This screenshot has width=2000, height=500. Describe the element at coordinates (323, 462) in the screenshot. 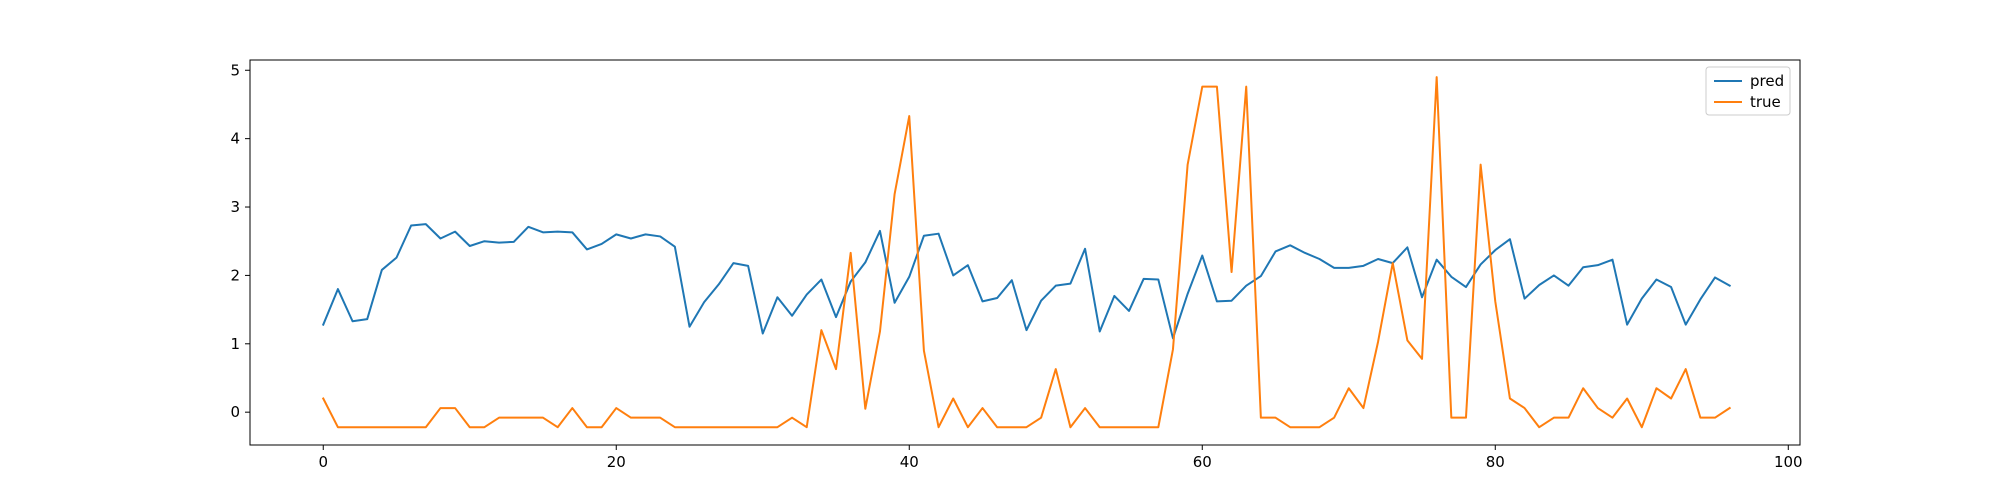

I see `x-tick-label: 0` at that location.